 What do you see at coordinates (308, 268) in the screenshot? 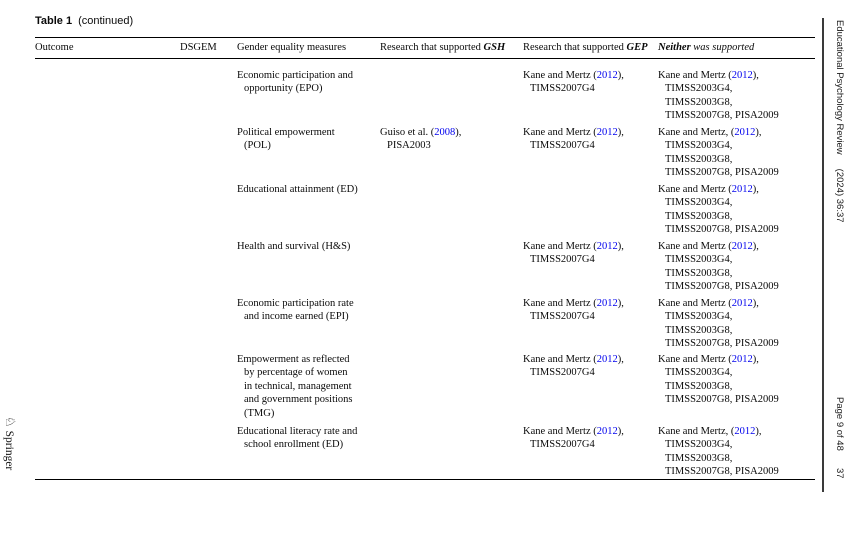
I see `measure-cell: Health and survival (H&S)` at bounding box center [308, 268].